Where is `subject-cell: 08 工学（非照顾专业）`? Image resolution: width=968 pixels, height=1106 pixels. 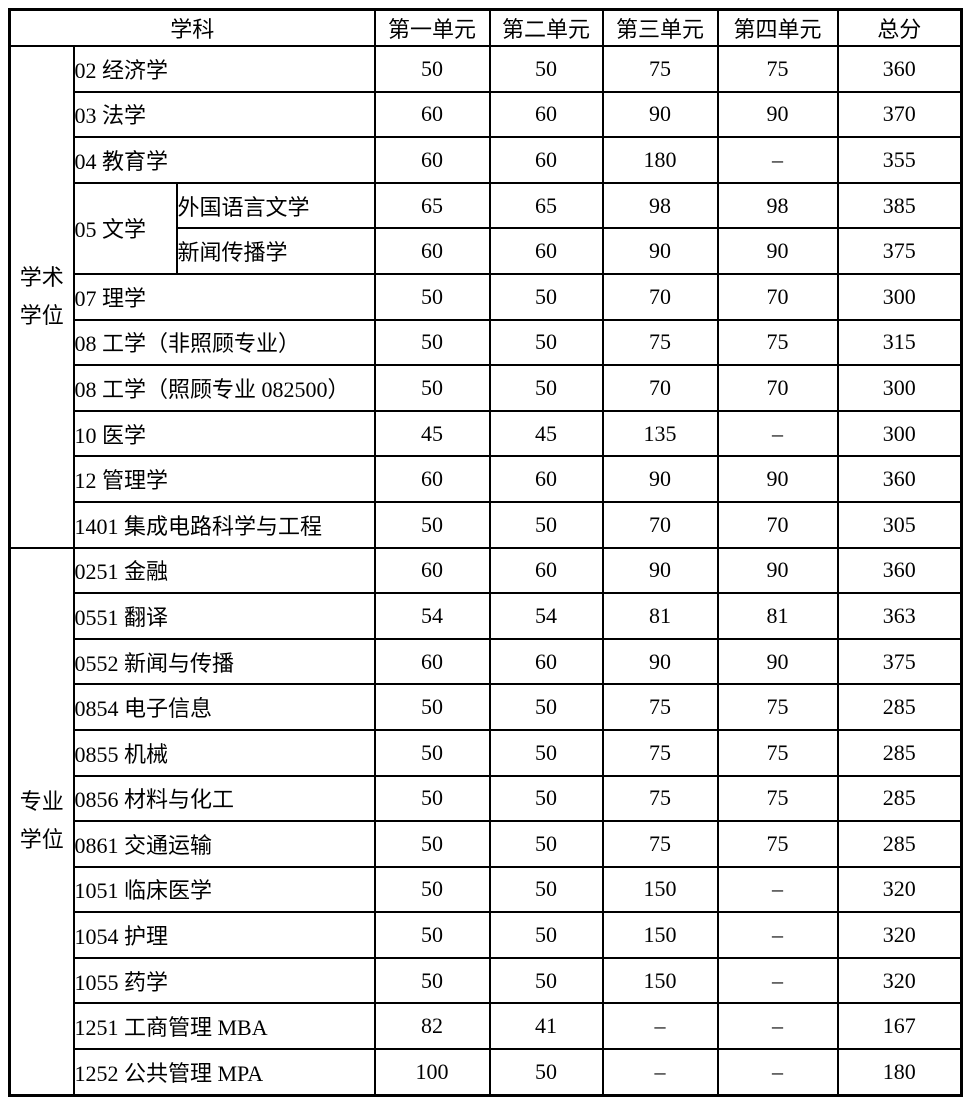
subject-cell: 08 工学（非照顾专业） is located at coordinates (224, 342).